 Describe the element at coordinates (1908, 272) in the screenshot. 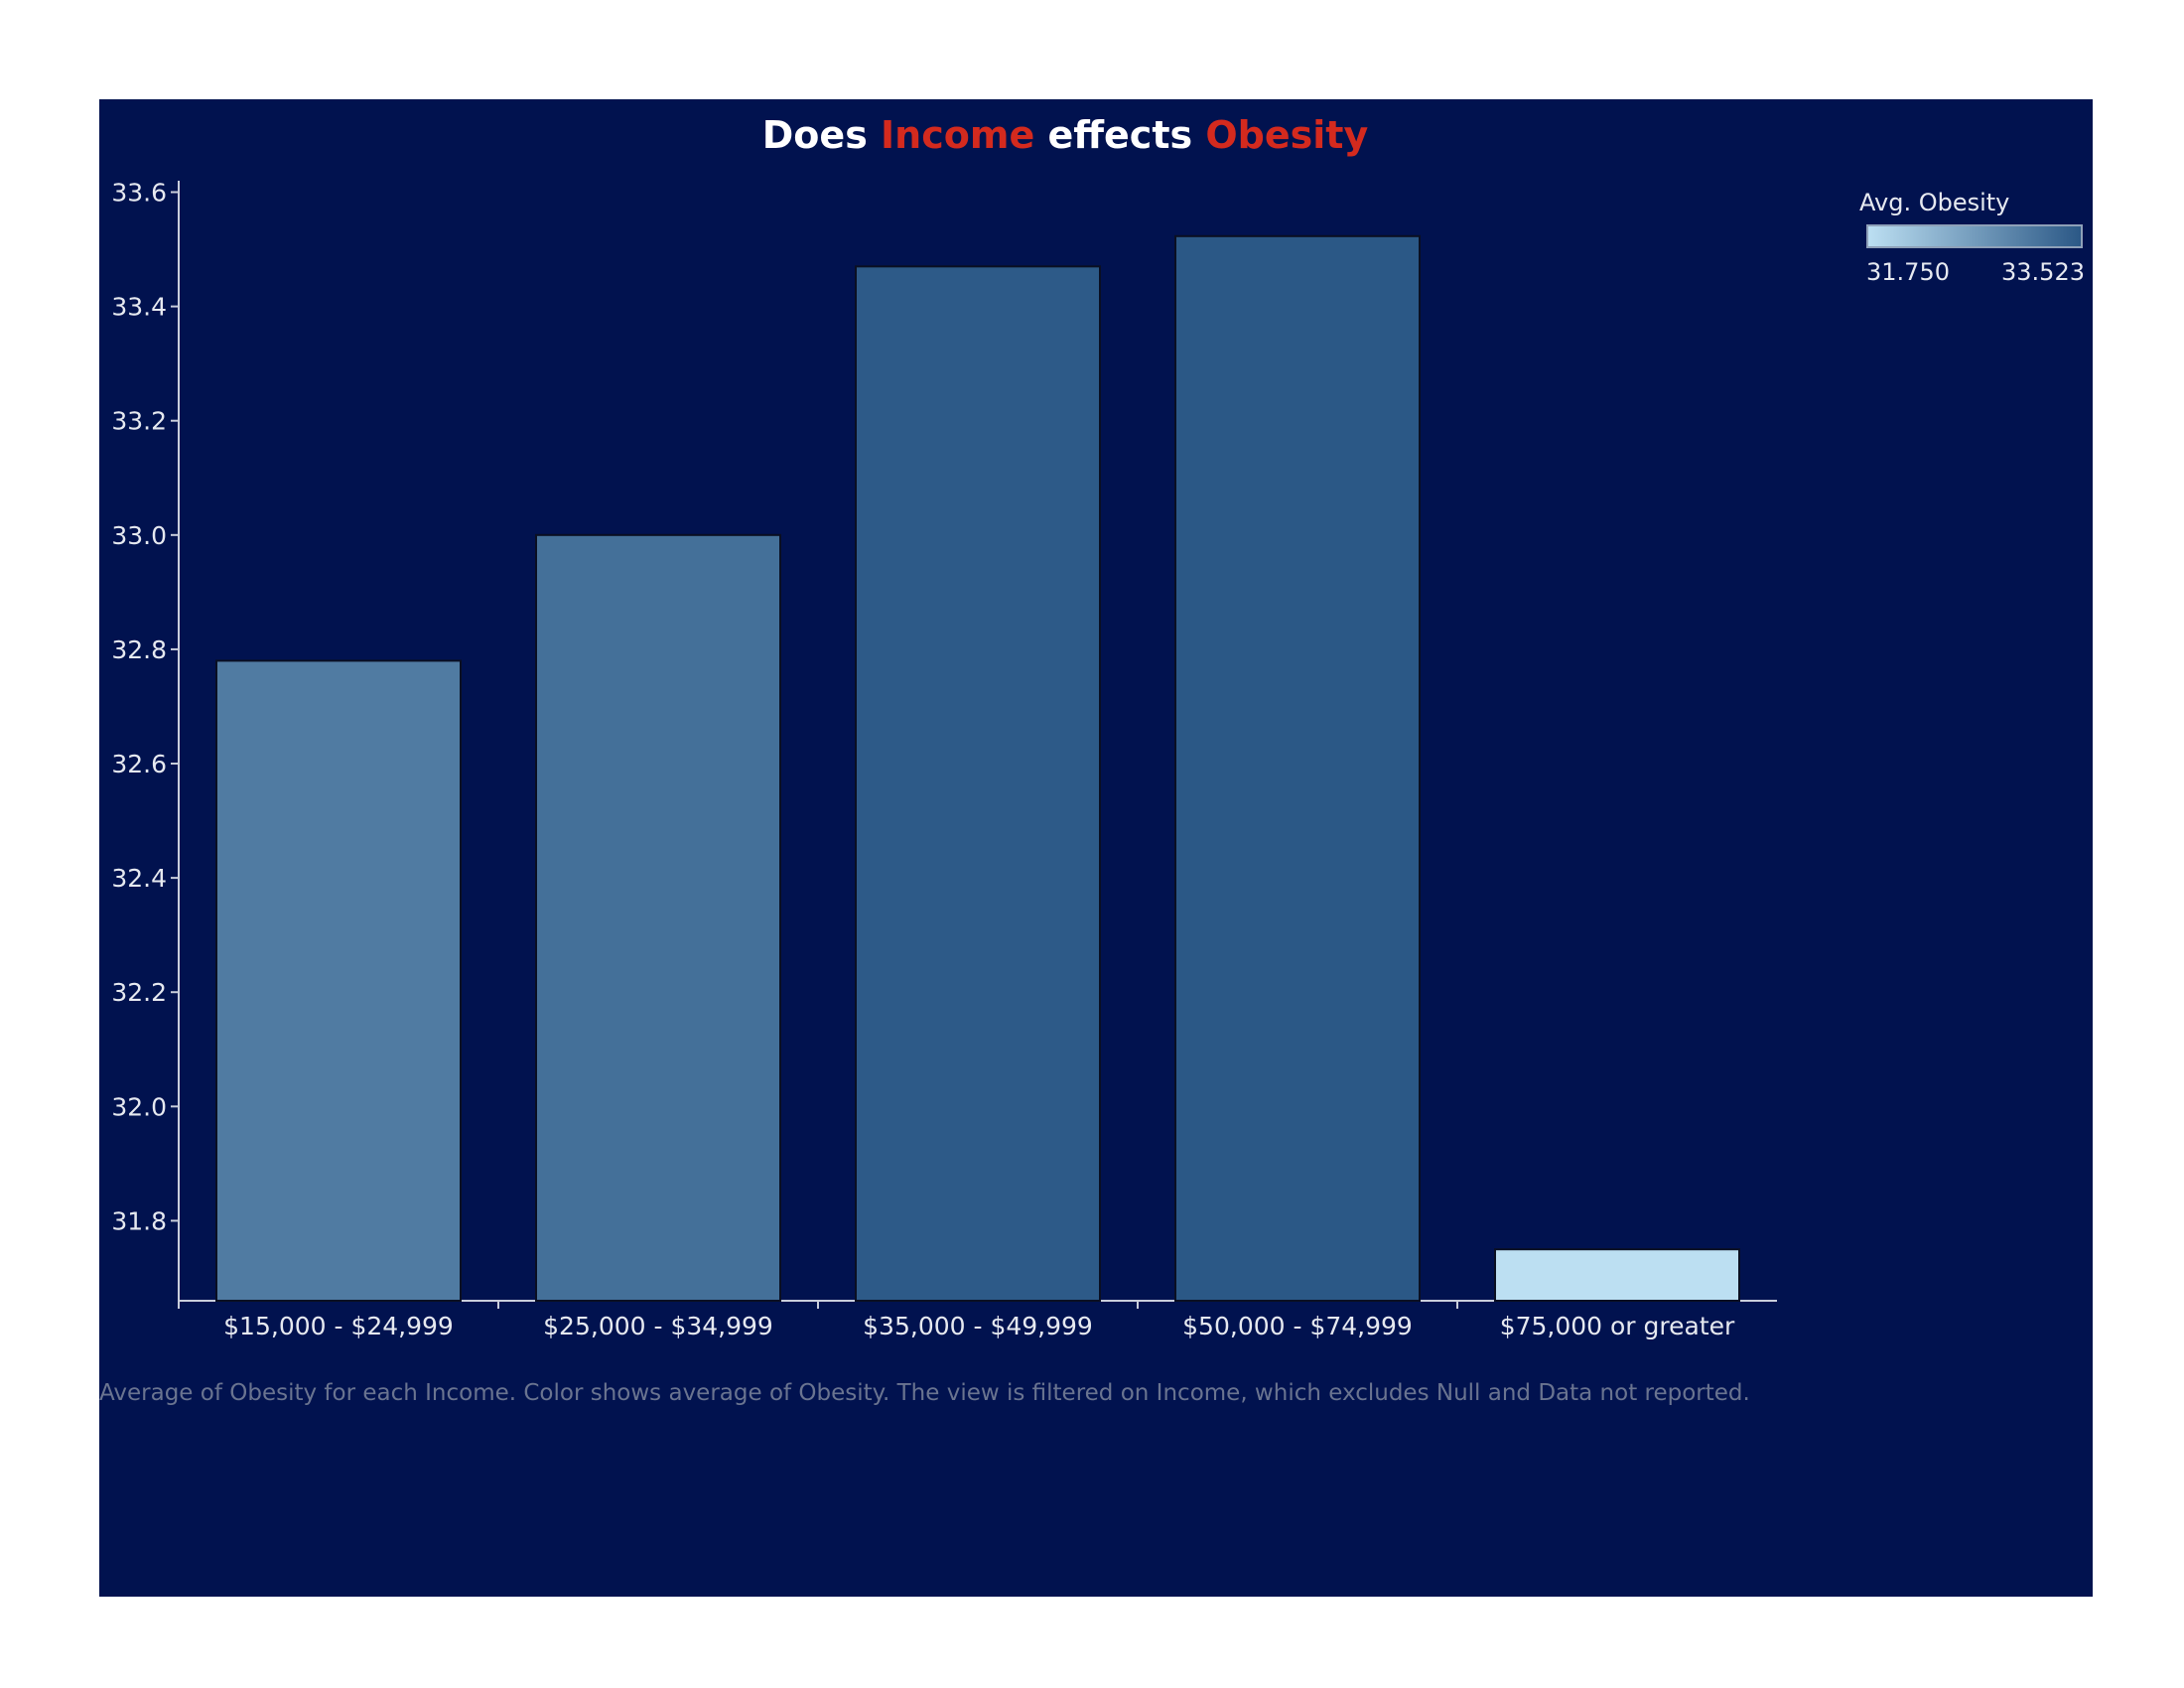

I see `legend-min-label: 31.750` at that location.